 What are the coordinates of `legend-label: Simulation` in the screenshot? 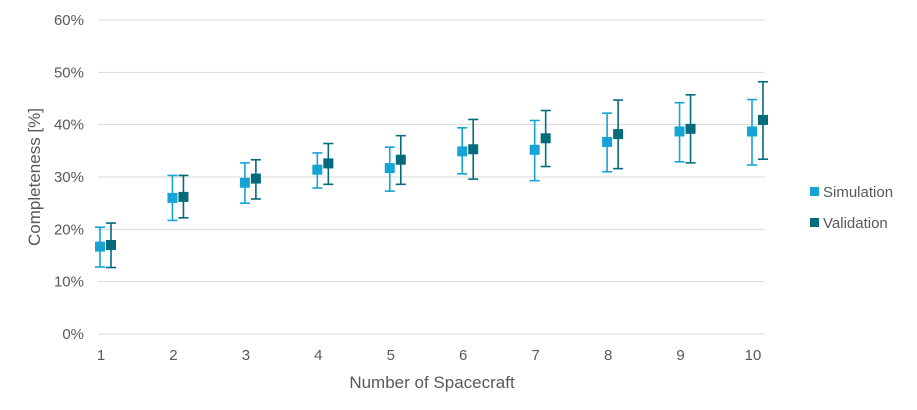 It's located at (858, 192).